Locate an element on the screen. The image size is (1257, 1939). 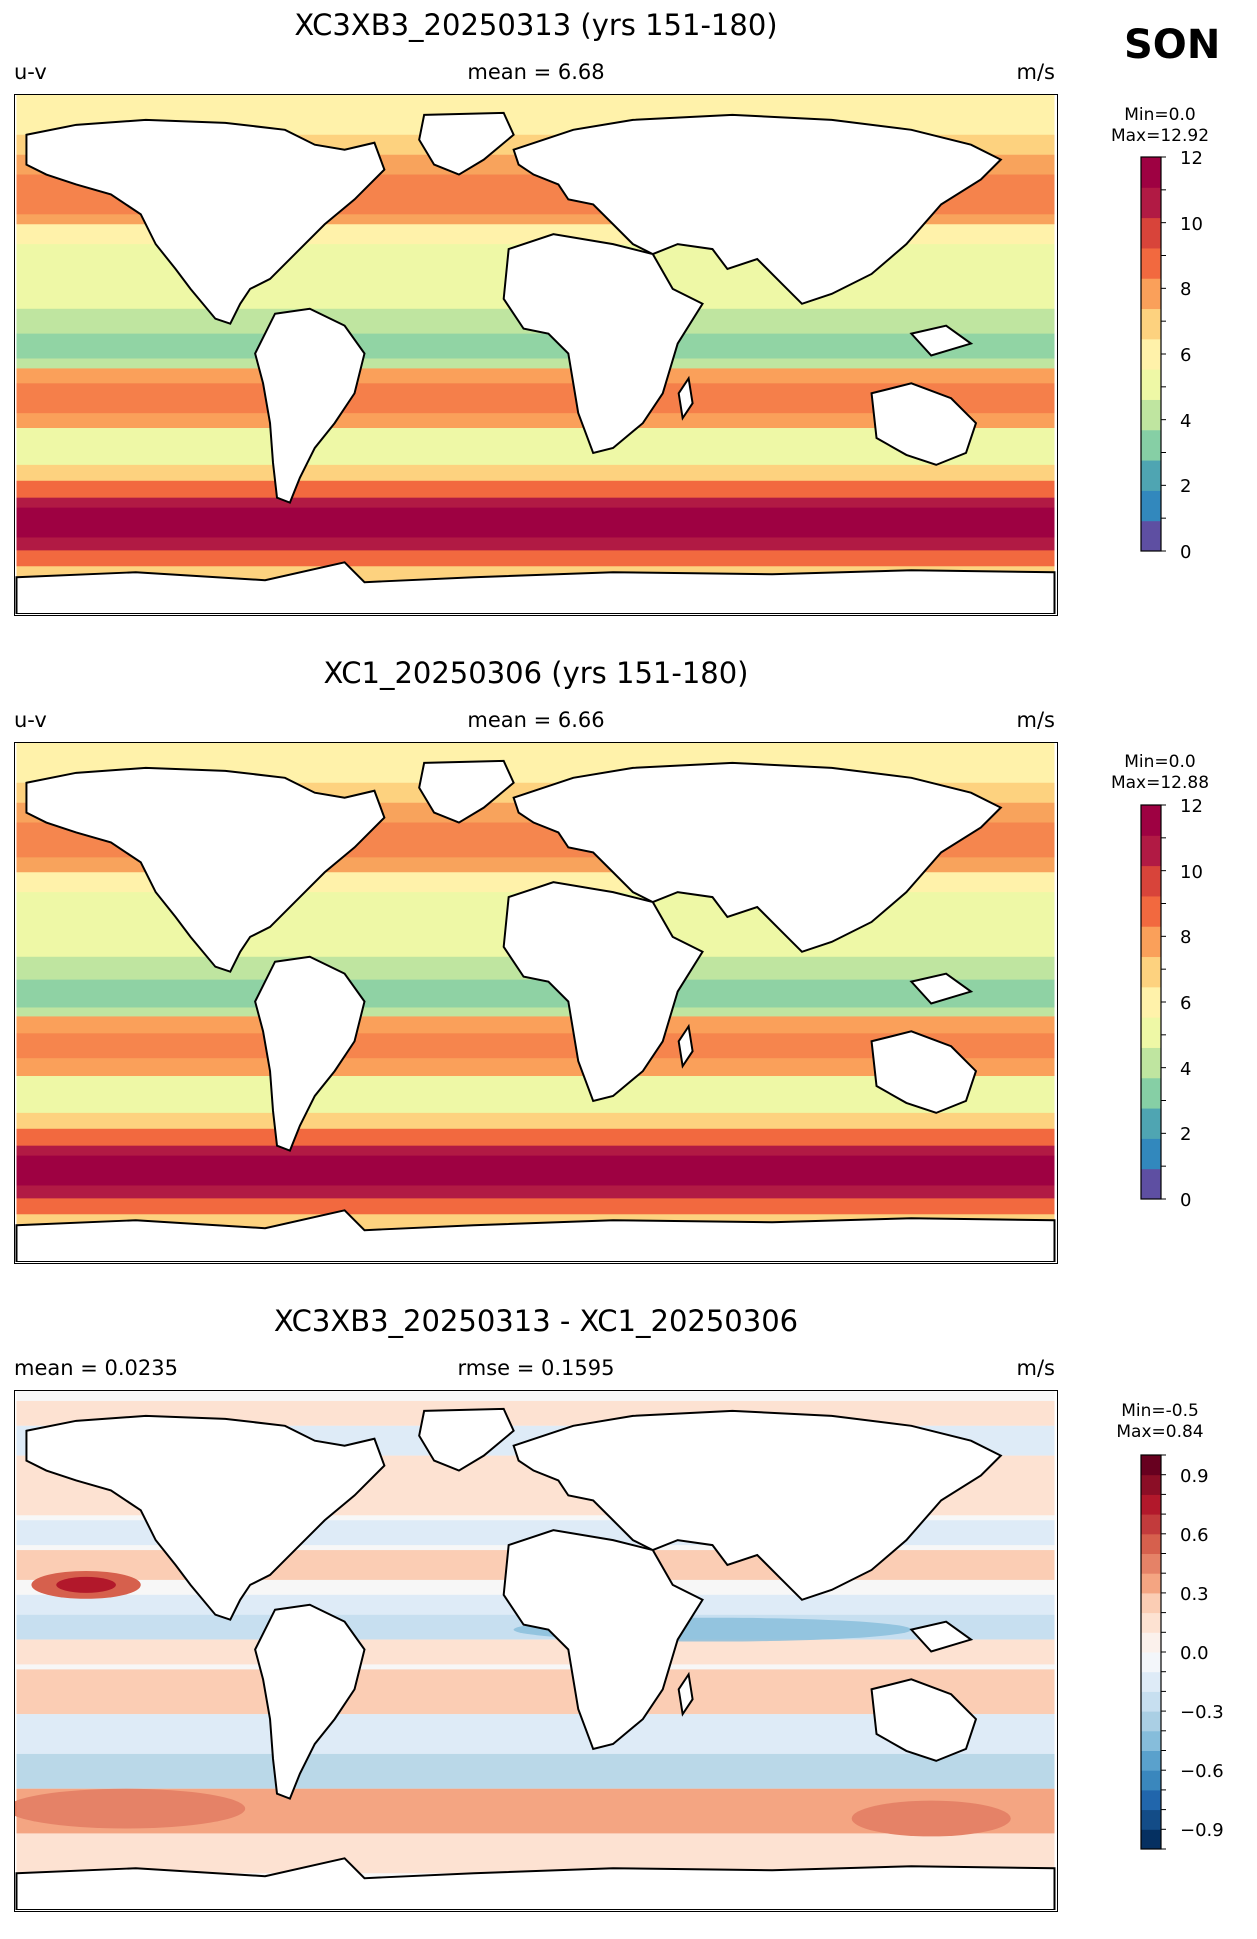
rmse-label: rmse = 0.1595 is located at coordinates (536, 1368).